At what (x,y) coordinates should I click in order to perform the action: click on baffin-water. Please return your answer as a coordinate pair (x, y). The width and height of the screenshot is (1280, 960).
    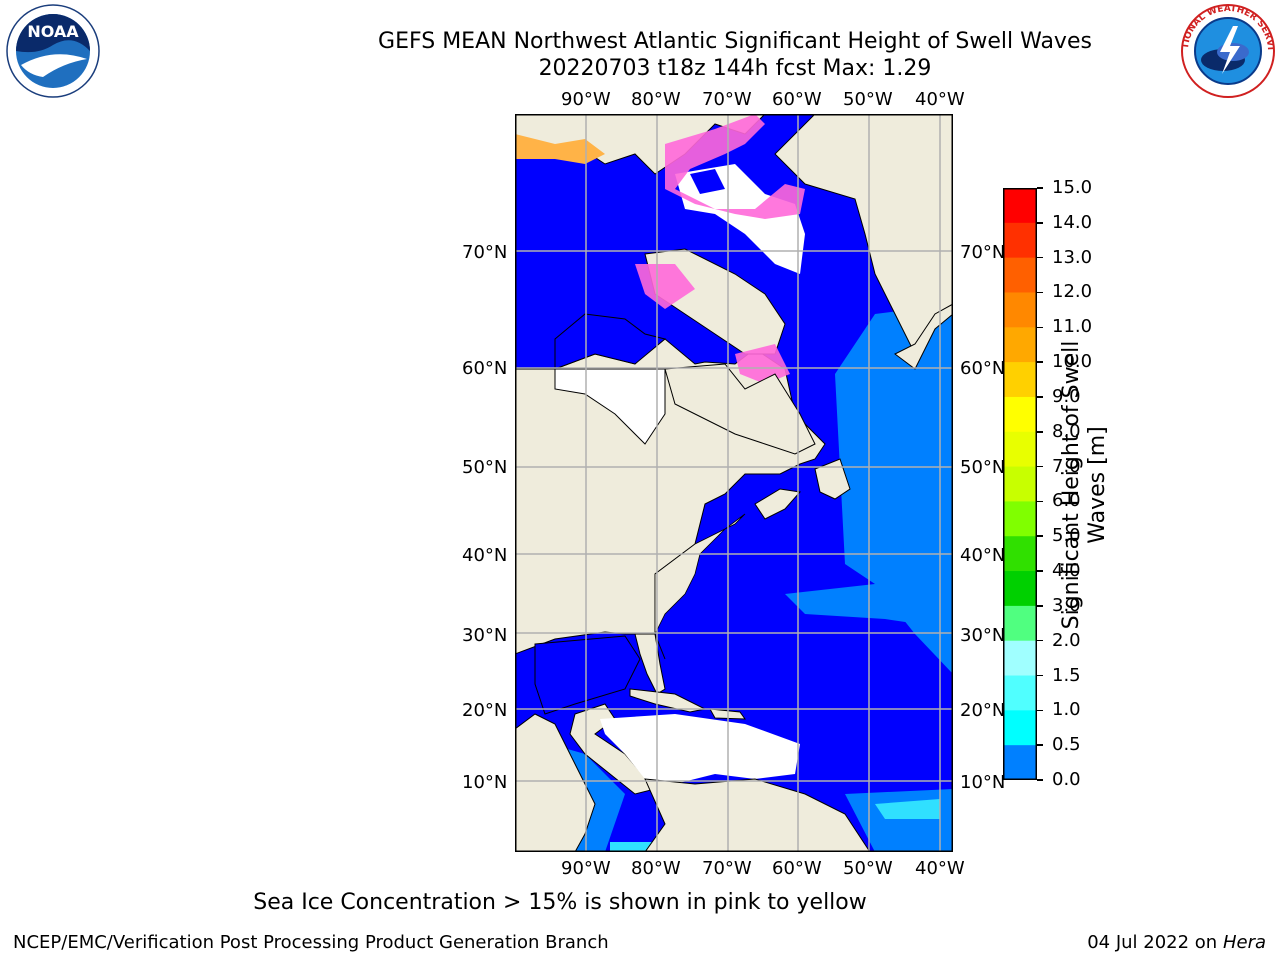
    Looking at the image, I should click on (707, 181).